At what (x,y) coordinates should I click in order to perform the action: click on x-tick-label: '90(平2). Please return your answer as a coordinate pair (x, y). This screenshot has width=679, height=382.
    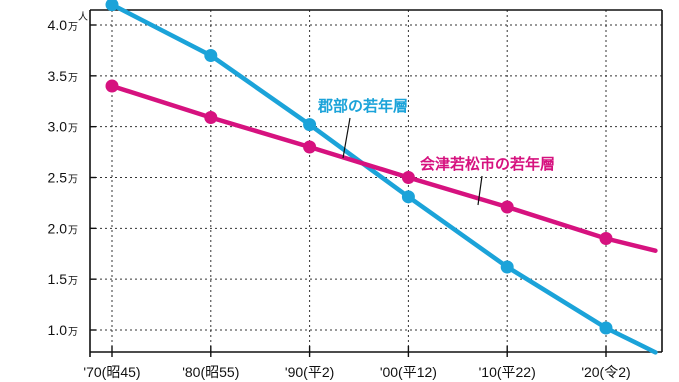
    Looking at the image, I should click on (309, 372).